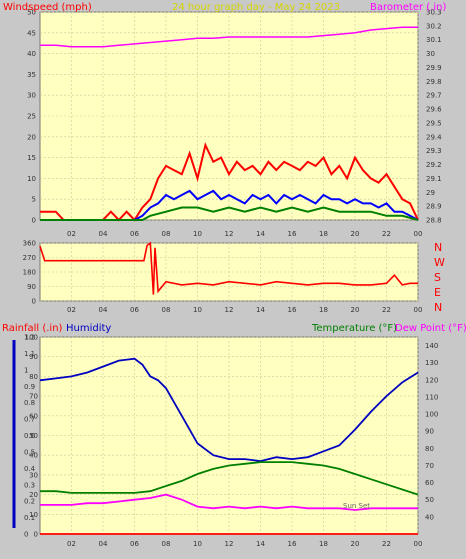  Describe the element at coordinates (229, 478) in the screenshot. I see `series-temp` at that location.